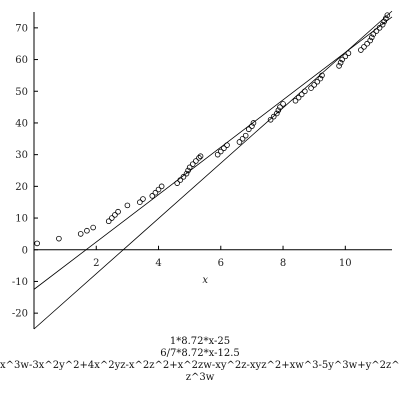 This screenshot has width=400, height=400. What do you see at coordinates (221, 263) in the screenshot?
I see `x-tick-label: 6` at bounding box center [221, 263].